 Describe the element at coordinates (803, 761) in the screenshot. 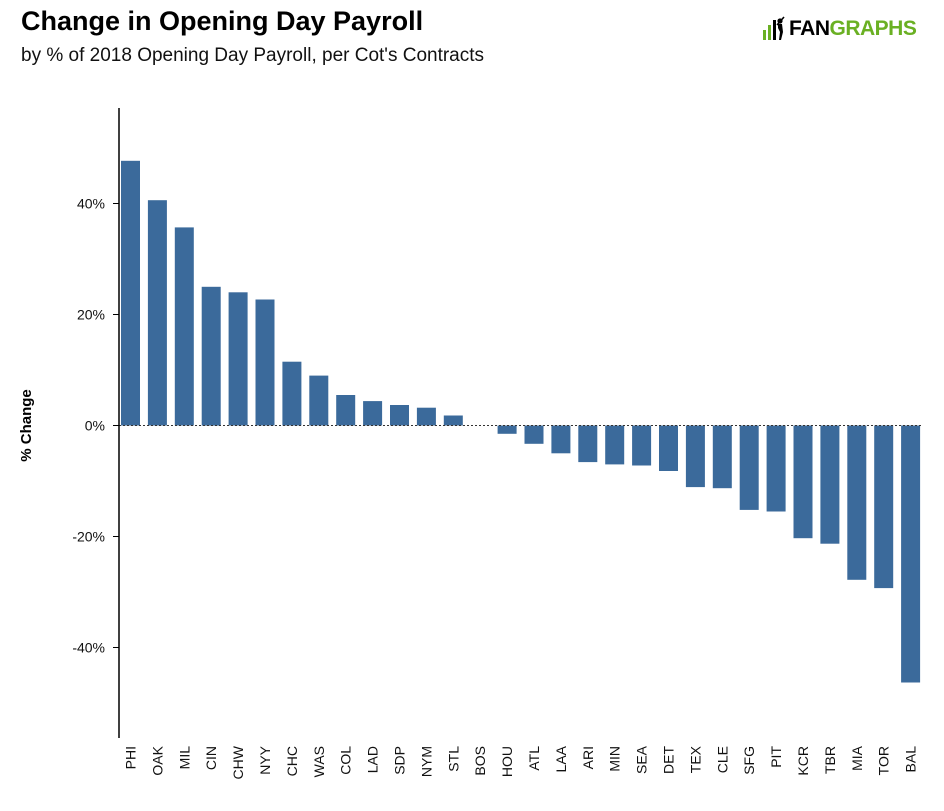

I see `x-tick-label-kcr: KCR` at that location.